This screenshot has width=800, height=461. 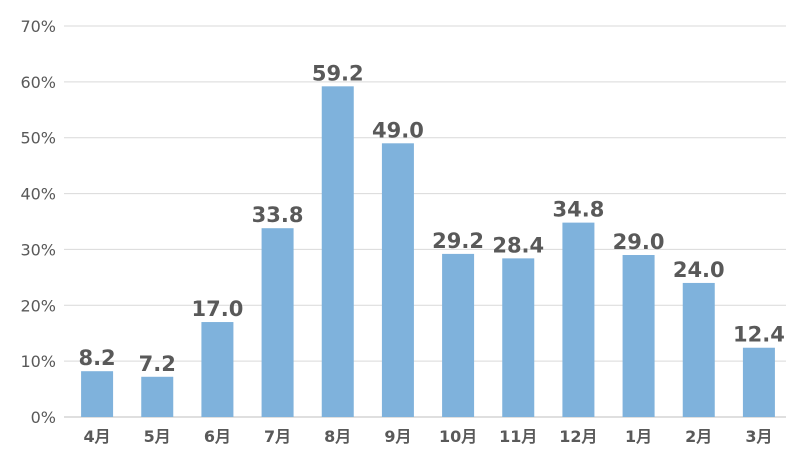 I want to click on y-tick-label: 0%, so click(x=43, y=417).